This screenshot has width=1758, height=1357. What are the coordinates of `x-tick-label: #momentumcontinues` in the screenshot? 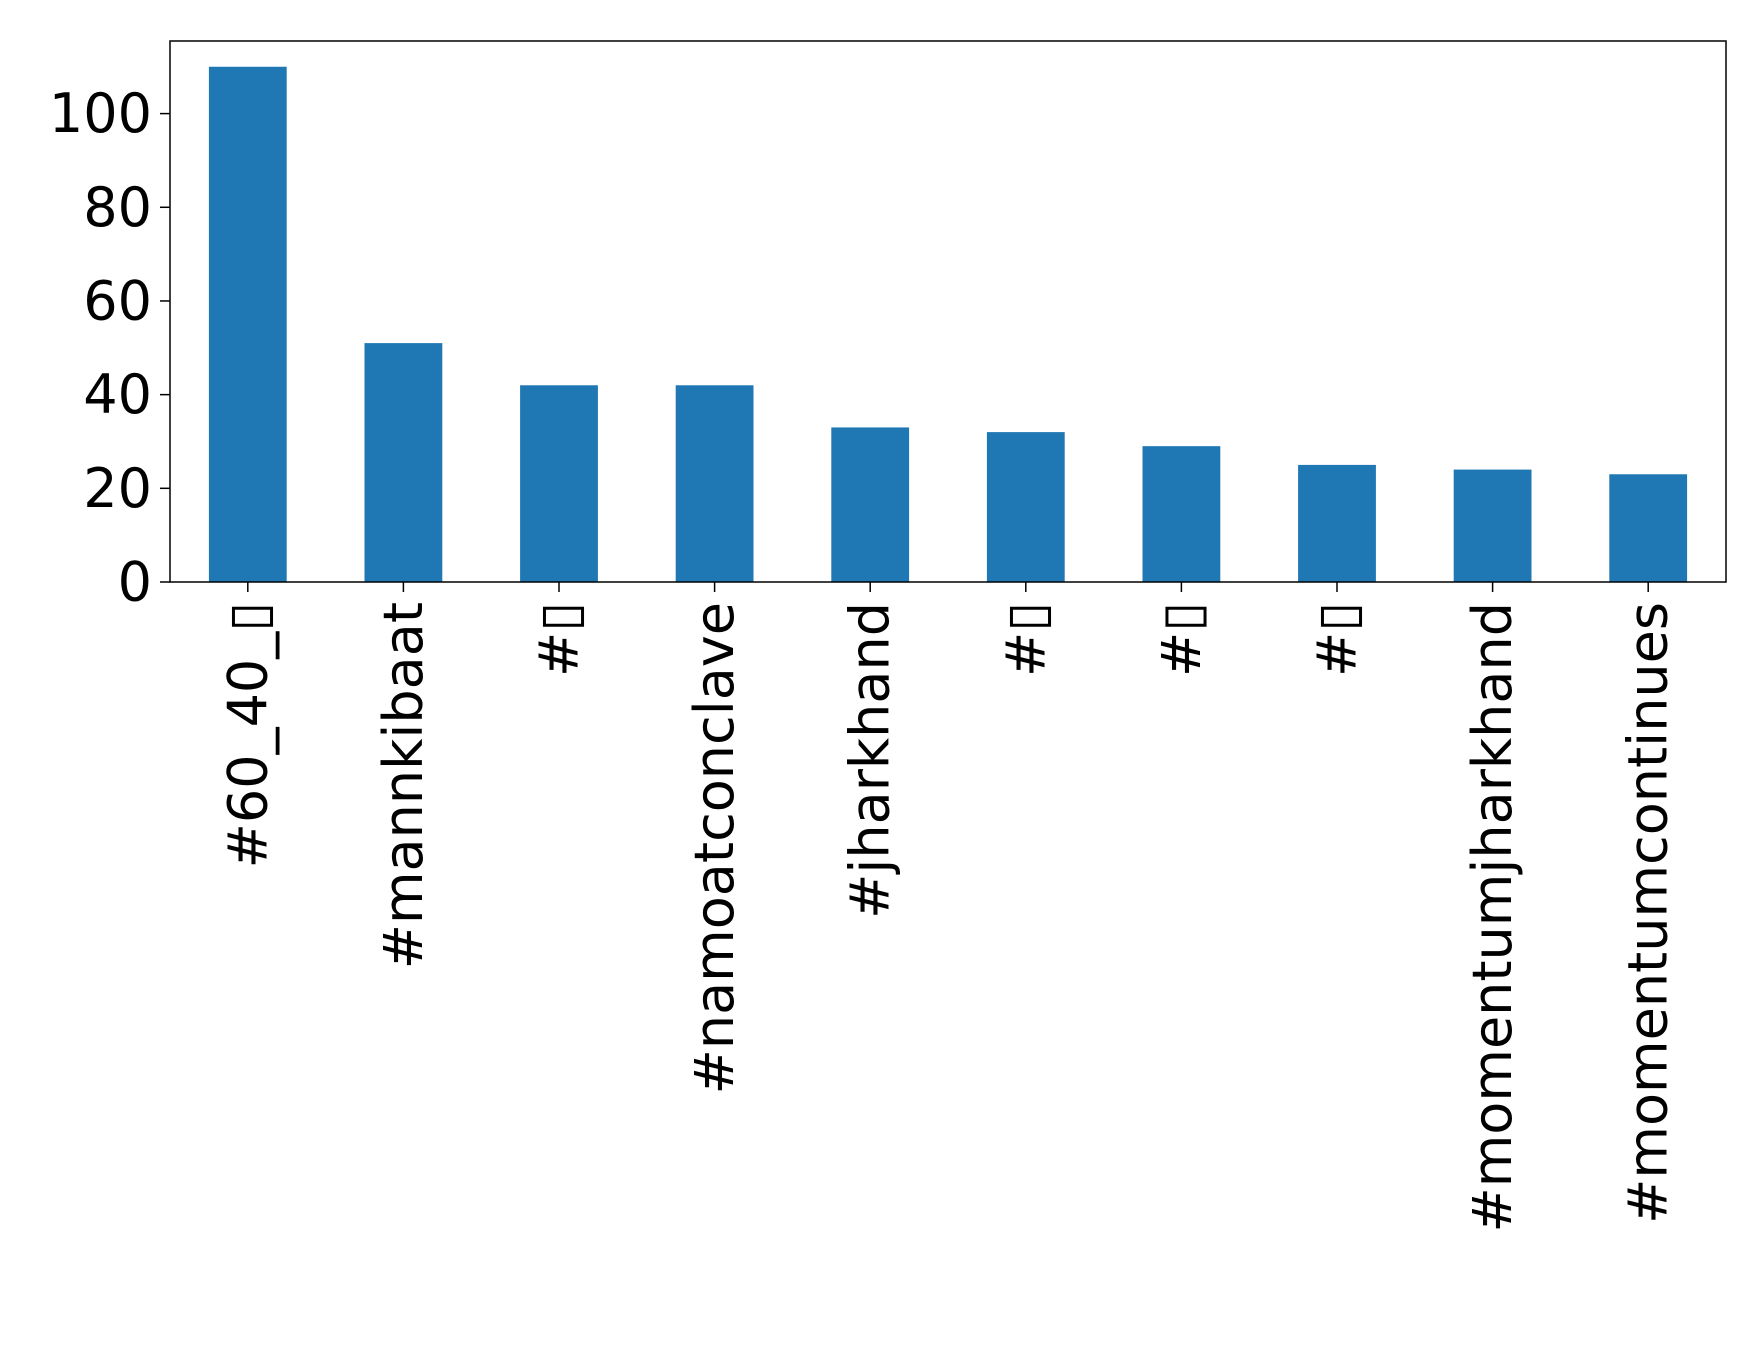 It's located at (1648, 913).